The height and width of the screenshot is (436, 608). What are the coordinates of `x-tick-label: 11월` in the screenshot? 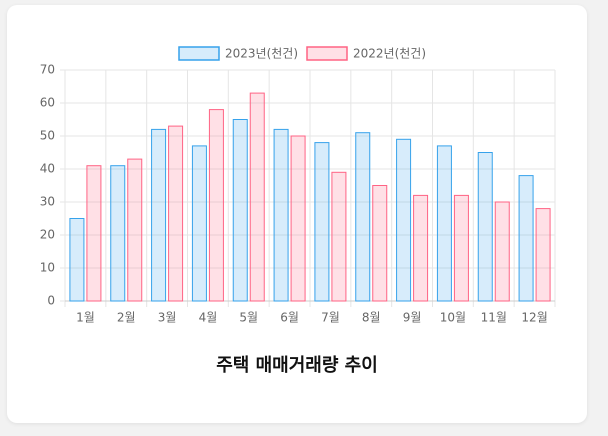 It's located at (494, 318).